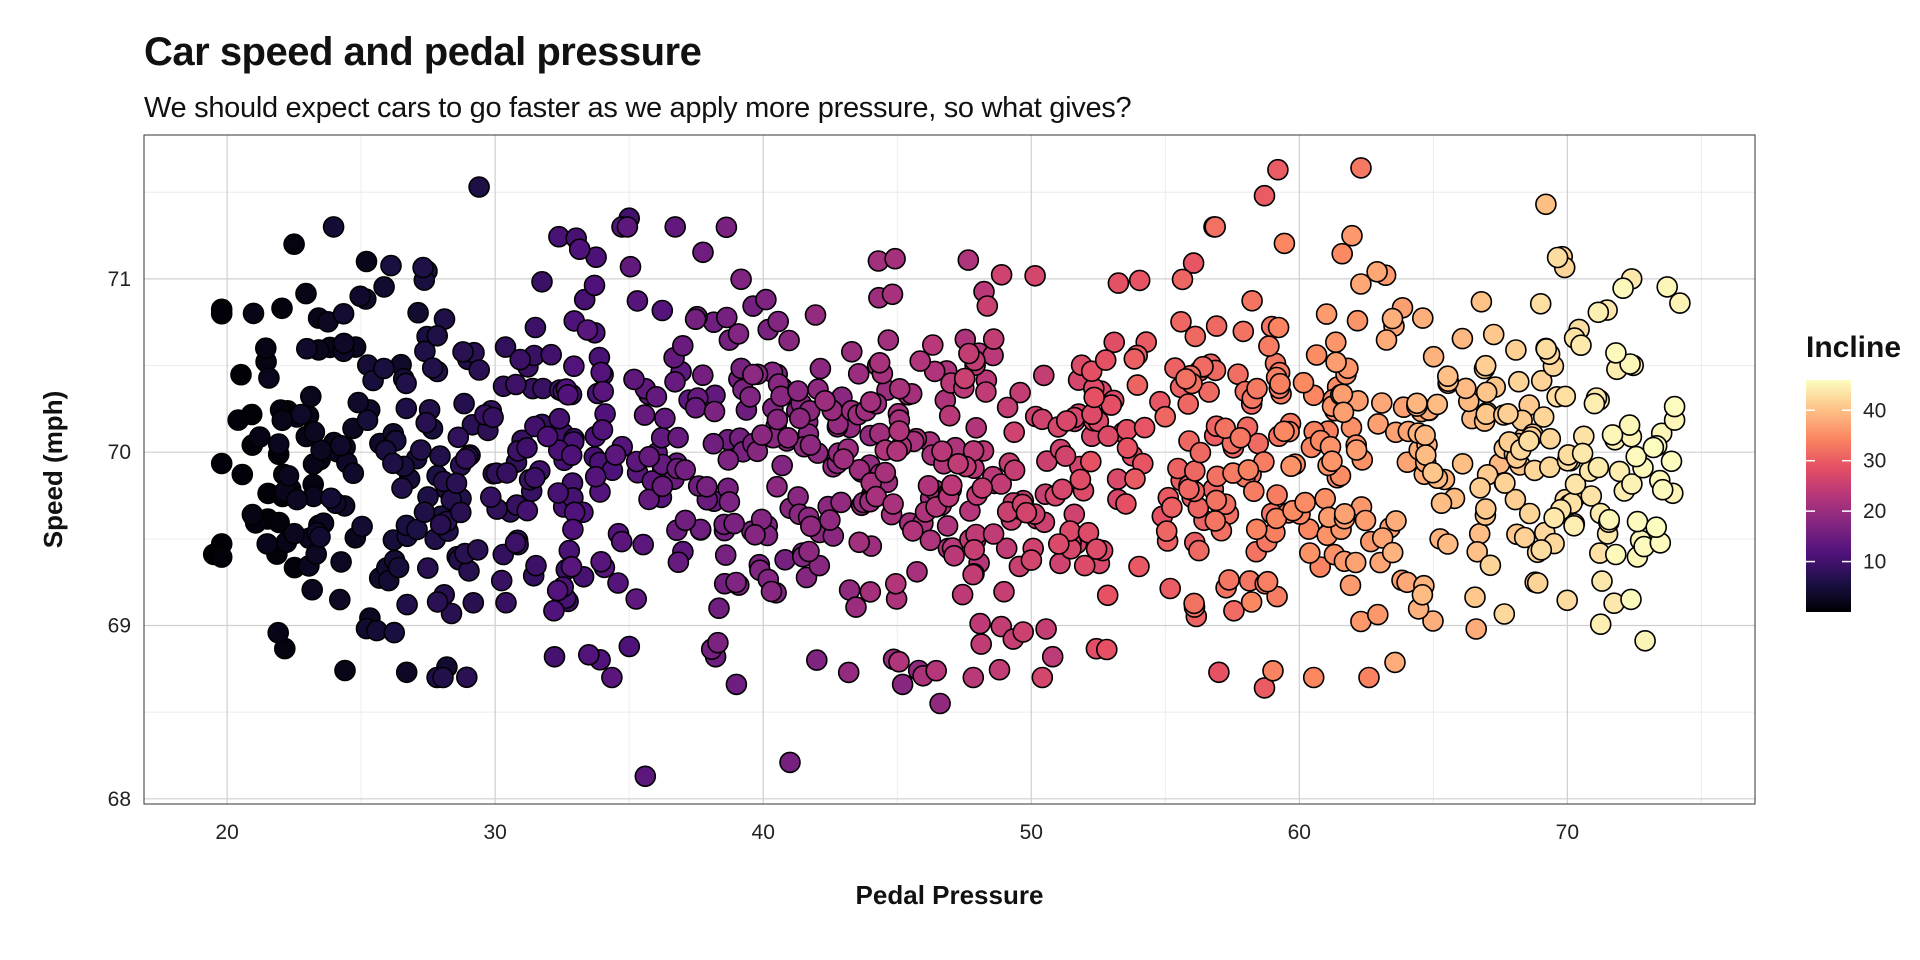 The width and height of the screenshot is (1920, 960). Describe the element at coordinates (423, 52) in the screenshot. I see `chart-title: Car speed and pedal pressure` at that location.